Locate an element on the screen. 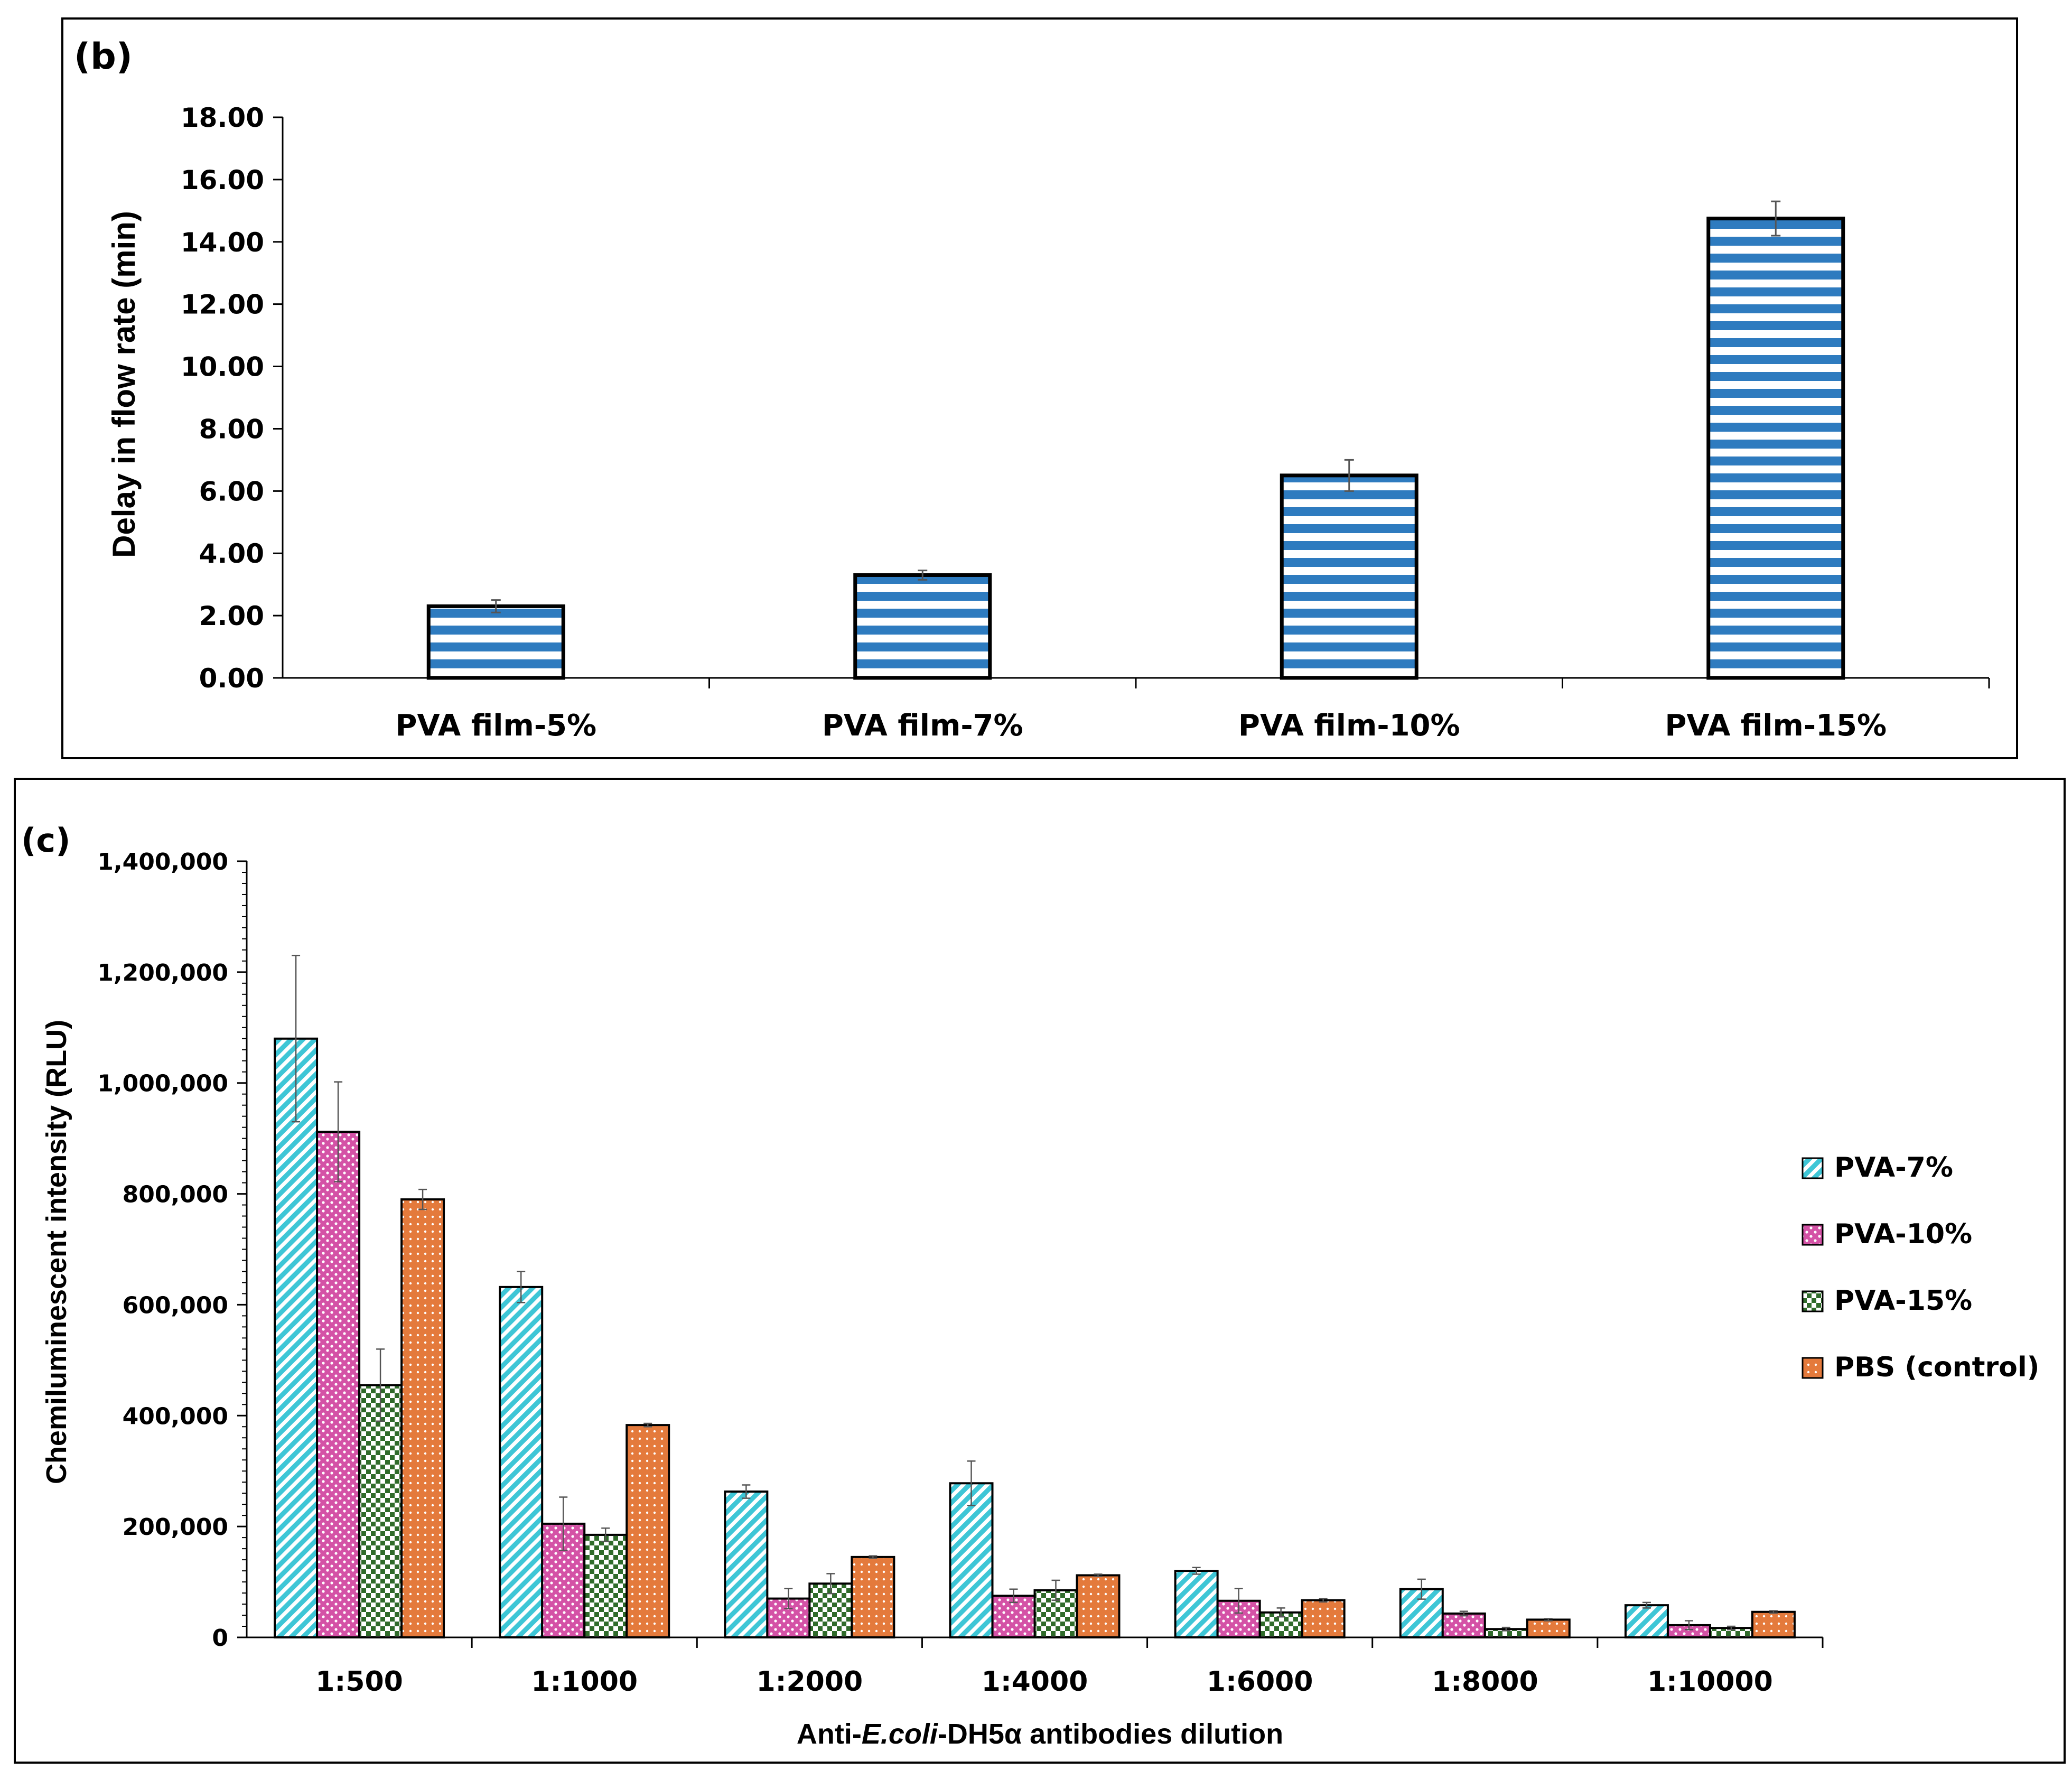  x-tick-label: 1:500 is located at coordinates (359, 1682).